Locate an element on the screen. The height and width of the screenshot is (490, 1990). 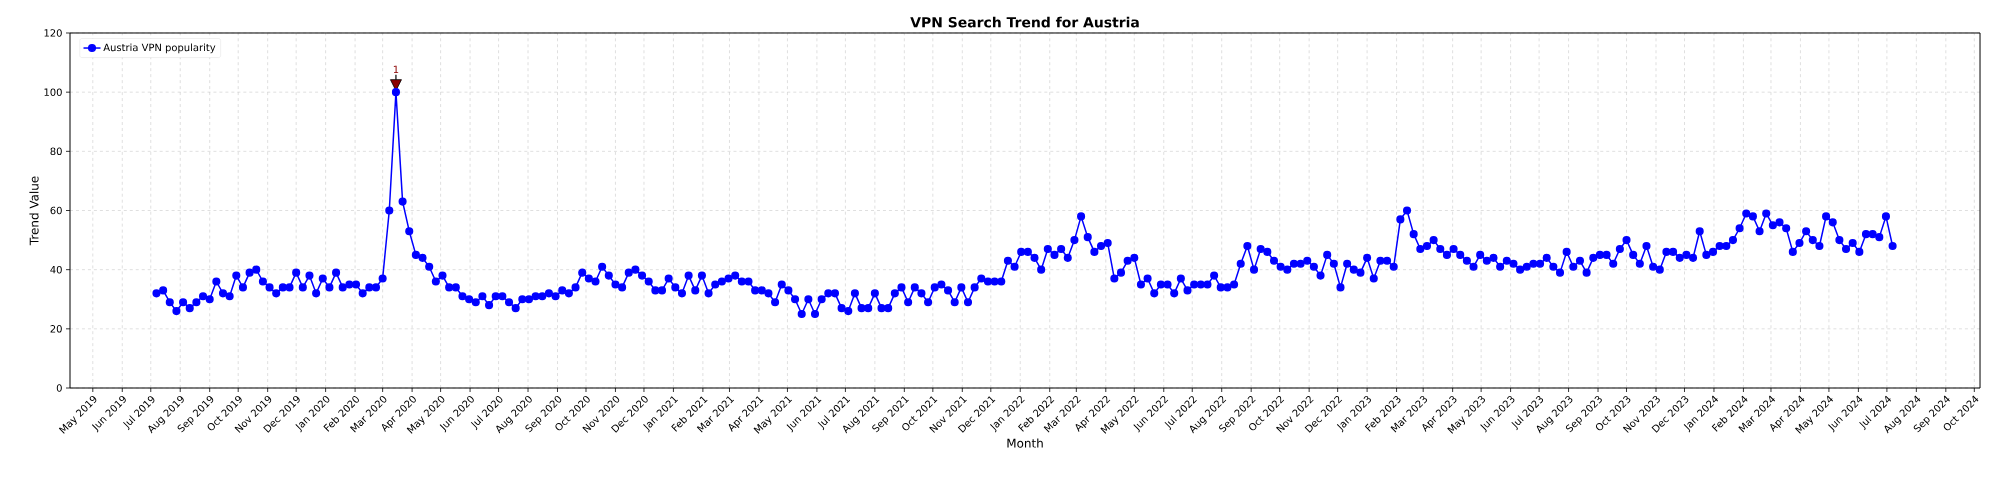
x-axis-title: Month is located at coordinates (1025, 443).